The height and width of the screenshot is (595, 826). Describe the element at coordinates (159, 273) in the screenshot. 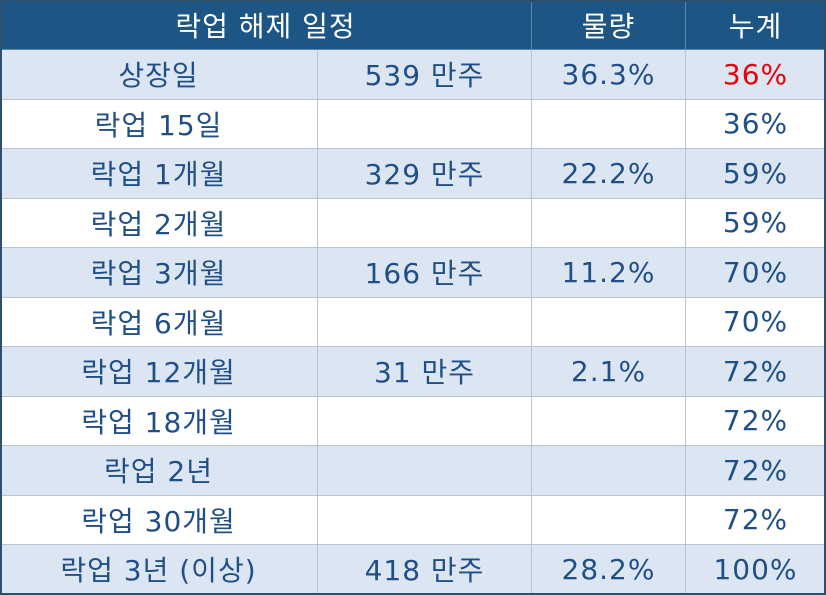

I see `table-cell: 락업 3개월` at that location.